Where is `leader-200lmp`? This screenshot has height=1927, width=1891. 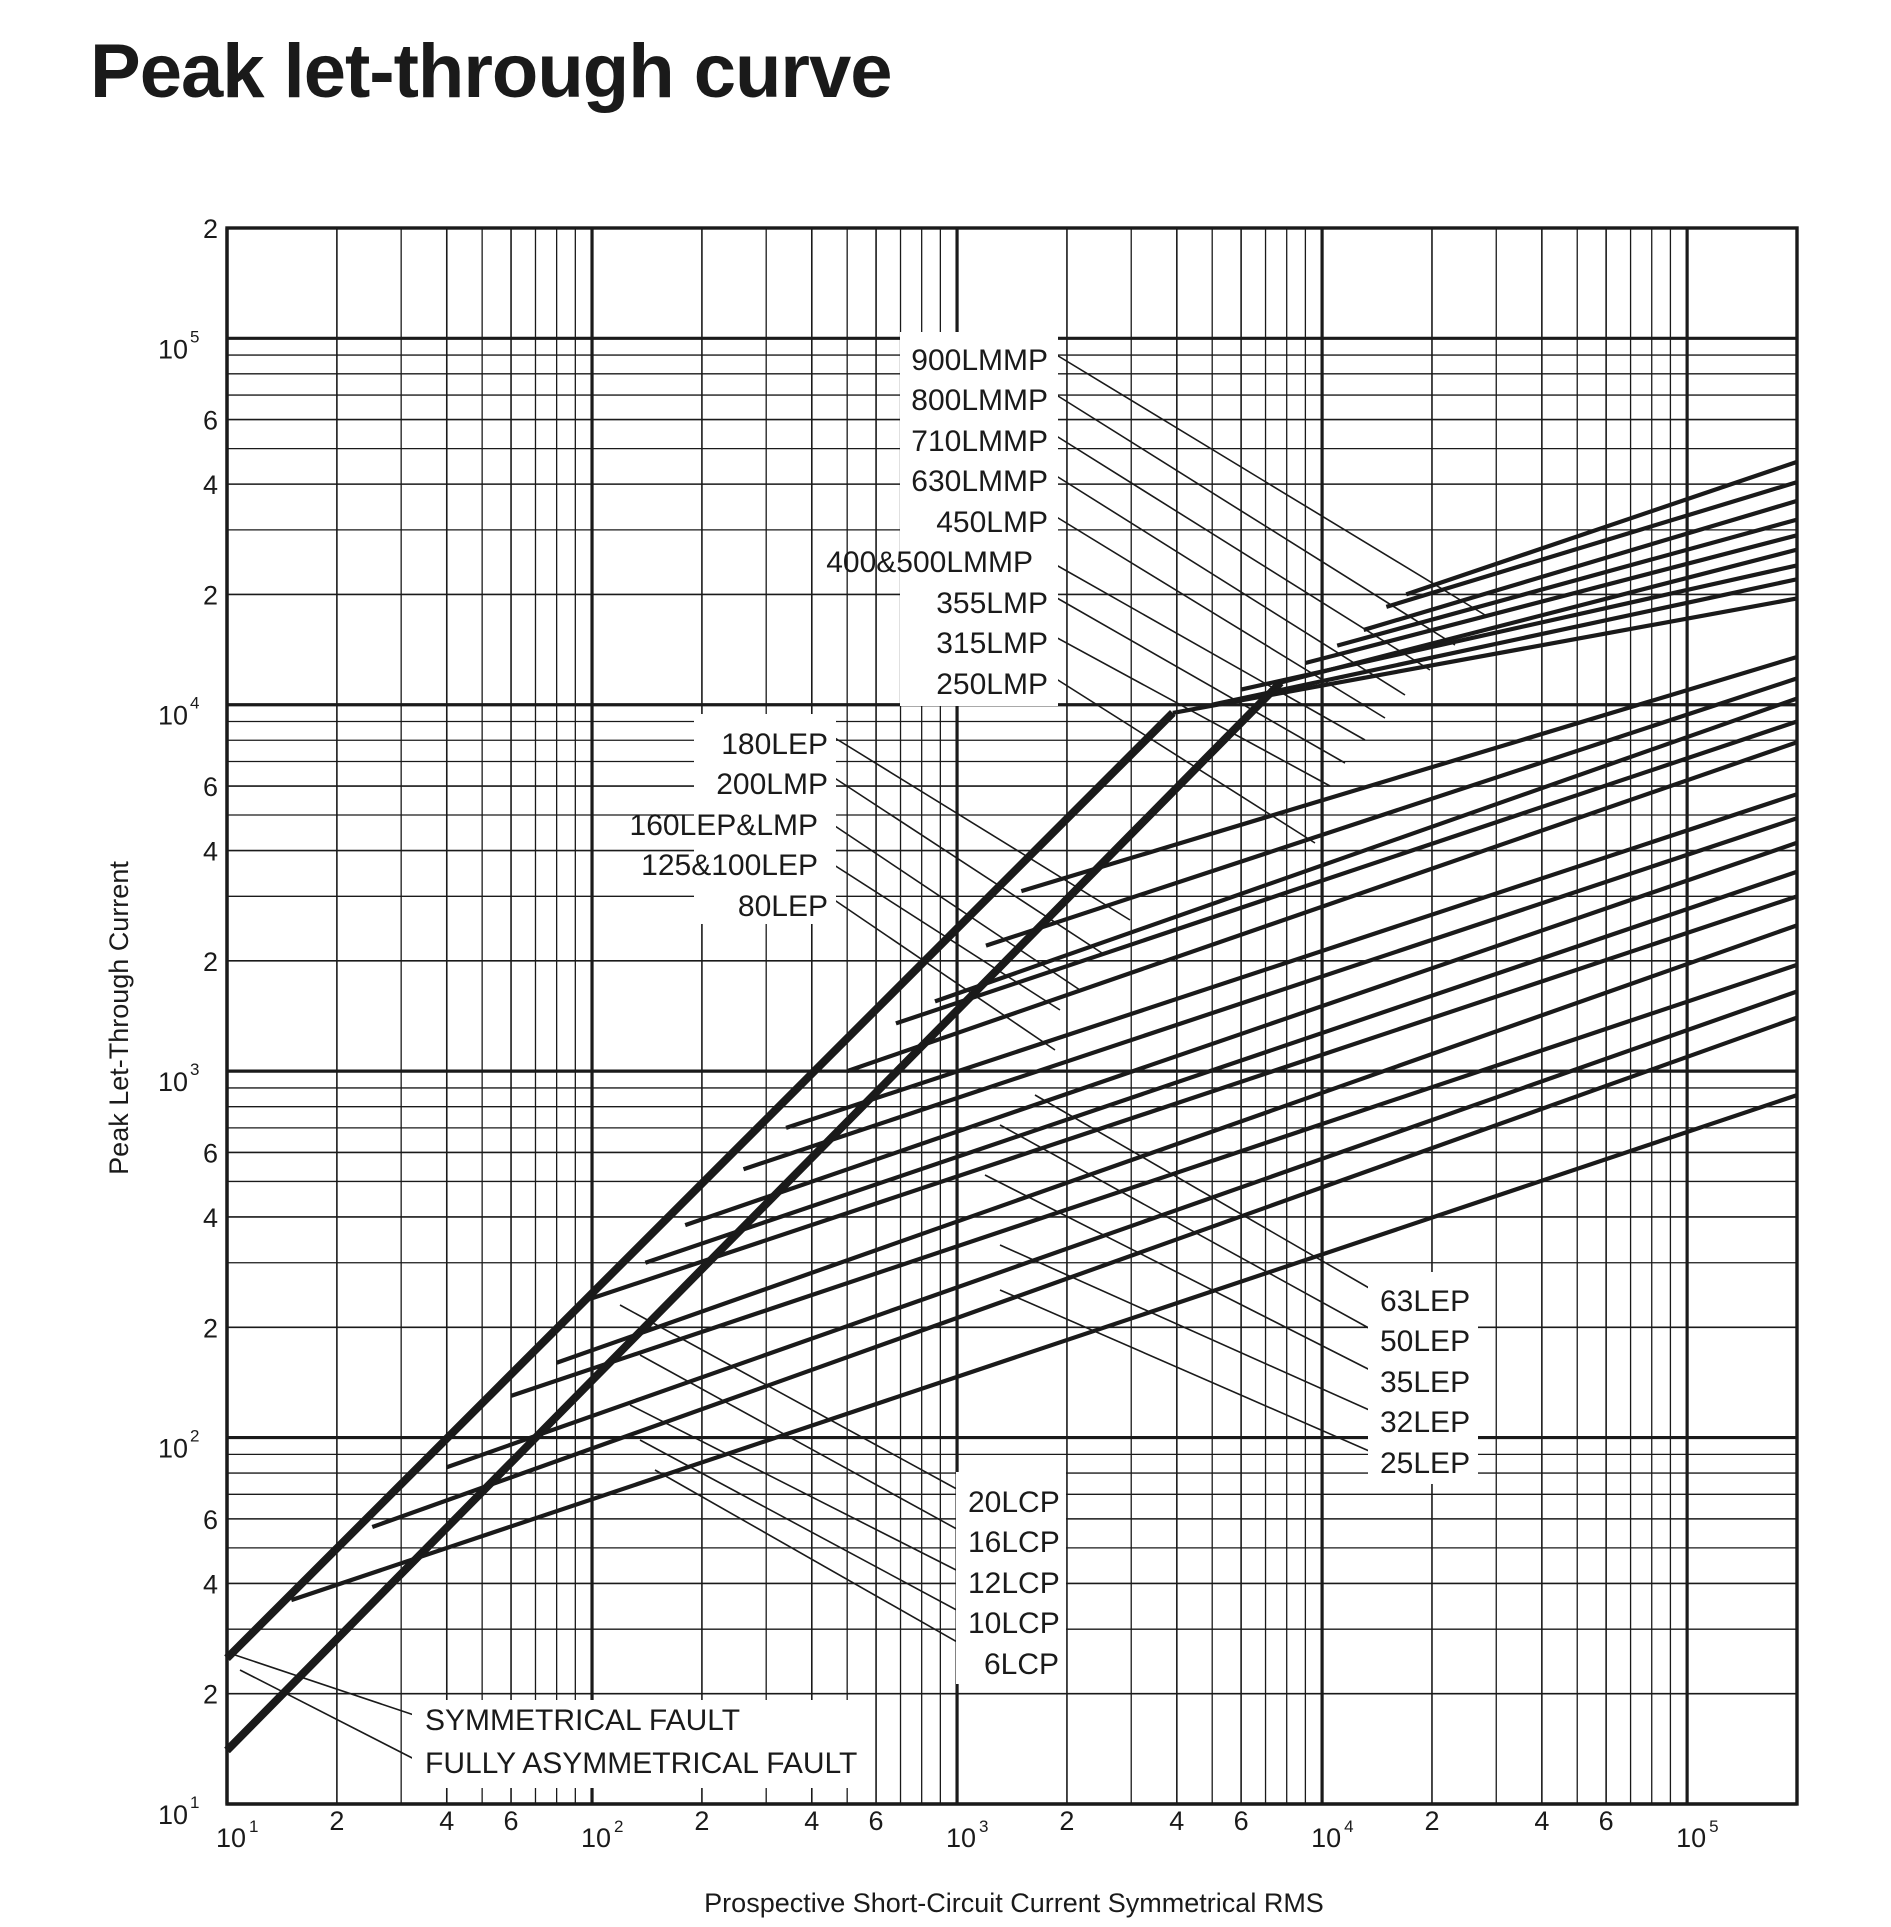
leader-200lmp is located at coordinates (967, 865).